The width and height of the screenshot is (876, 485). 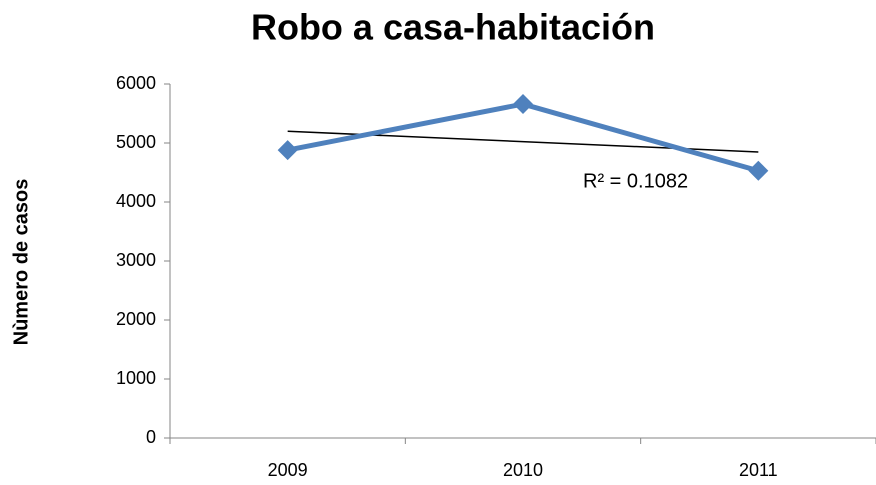 What do you see at coordinates (136, 319) in the screenshot?
I see `y-tick-label: 2000` at bounding box center [136, 319].